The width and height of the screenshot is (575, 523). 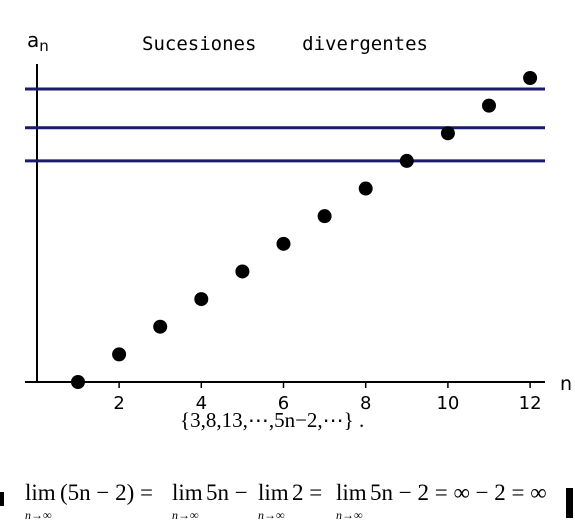 I want to click on x-tick-label: 12, so click(x=530, y=403).